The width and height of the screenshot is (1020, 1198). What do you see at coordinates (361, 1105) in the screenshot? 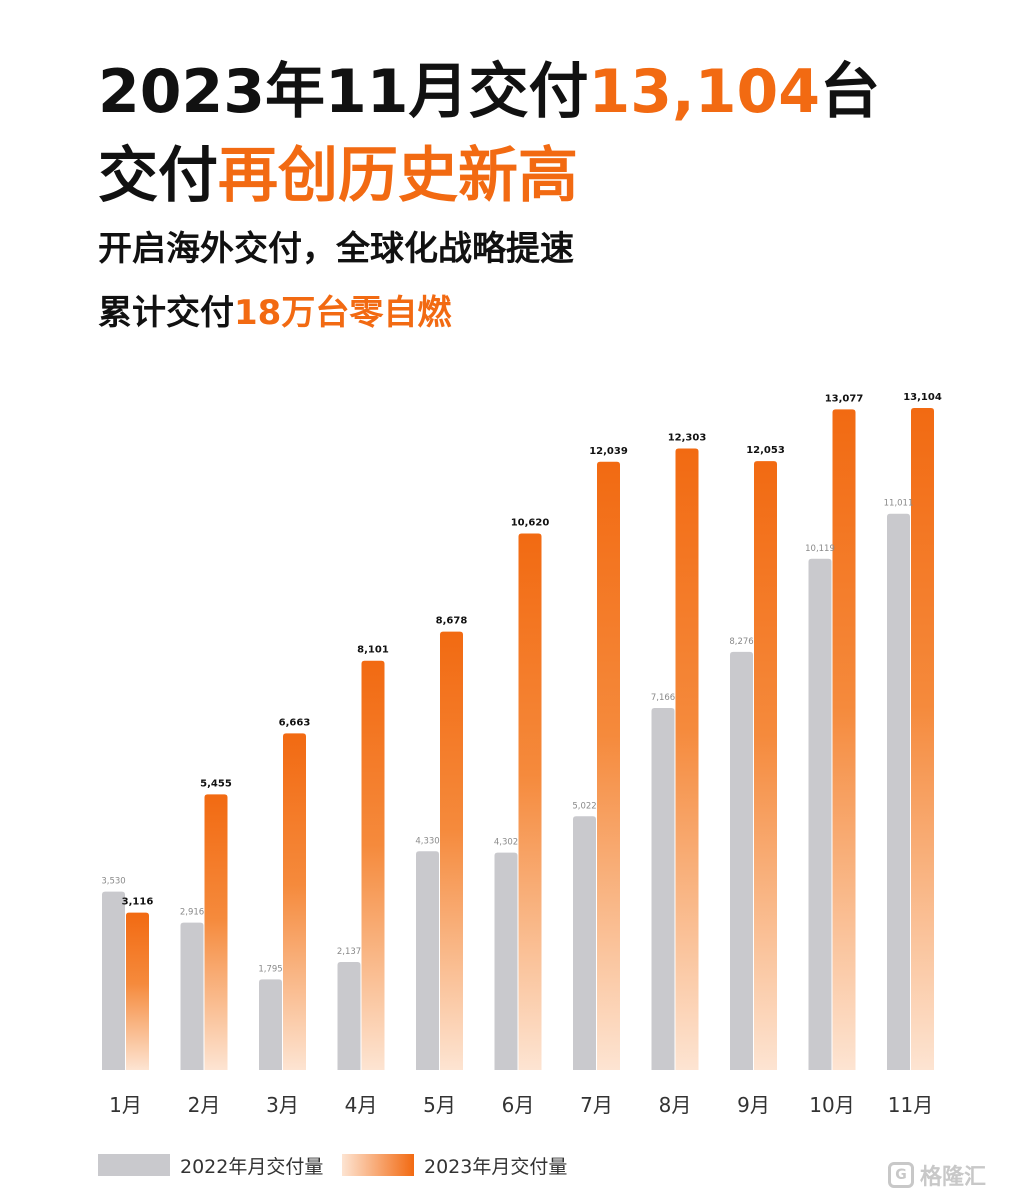
I see `x-label-4: 4月` at bounding box center [361, 1105].